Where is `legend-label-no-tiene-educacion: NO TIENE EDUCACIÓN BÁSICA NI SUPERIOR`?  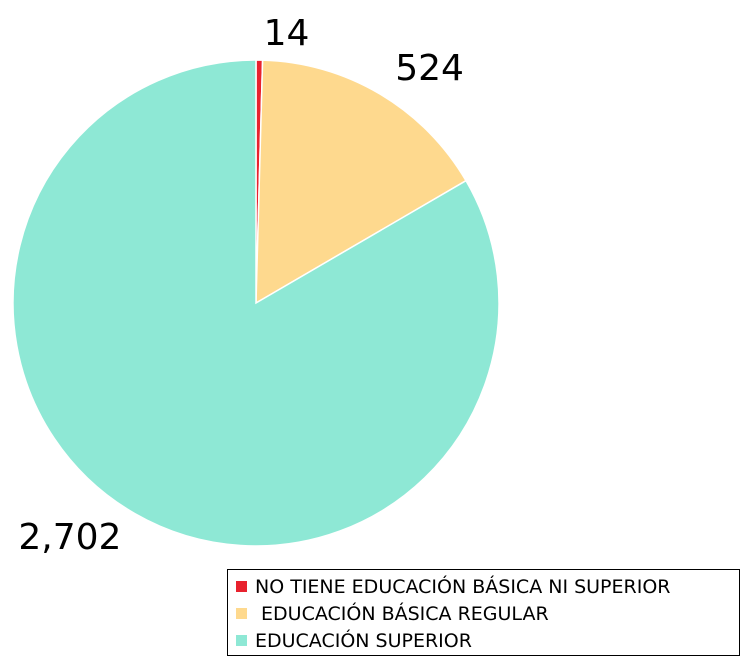
legend-label-no-tiene-educacion: NO TIENE EDUCACIÓN BÁSICA NI SUPERIOR is located at coordinates (463, 586).